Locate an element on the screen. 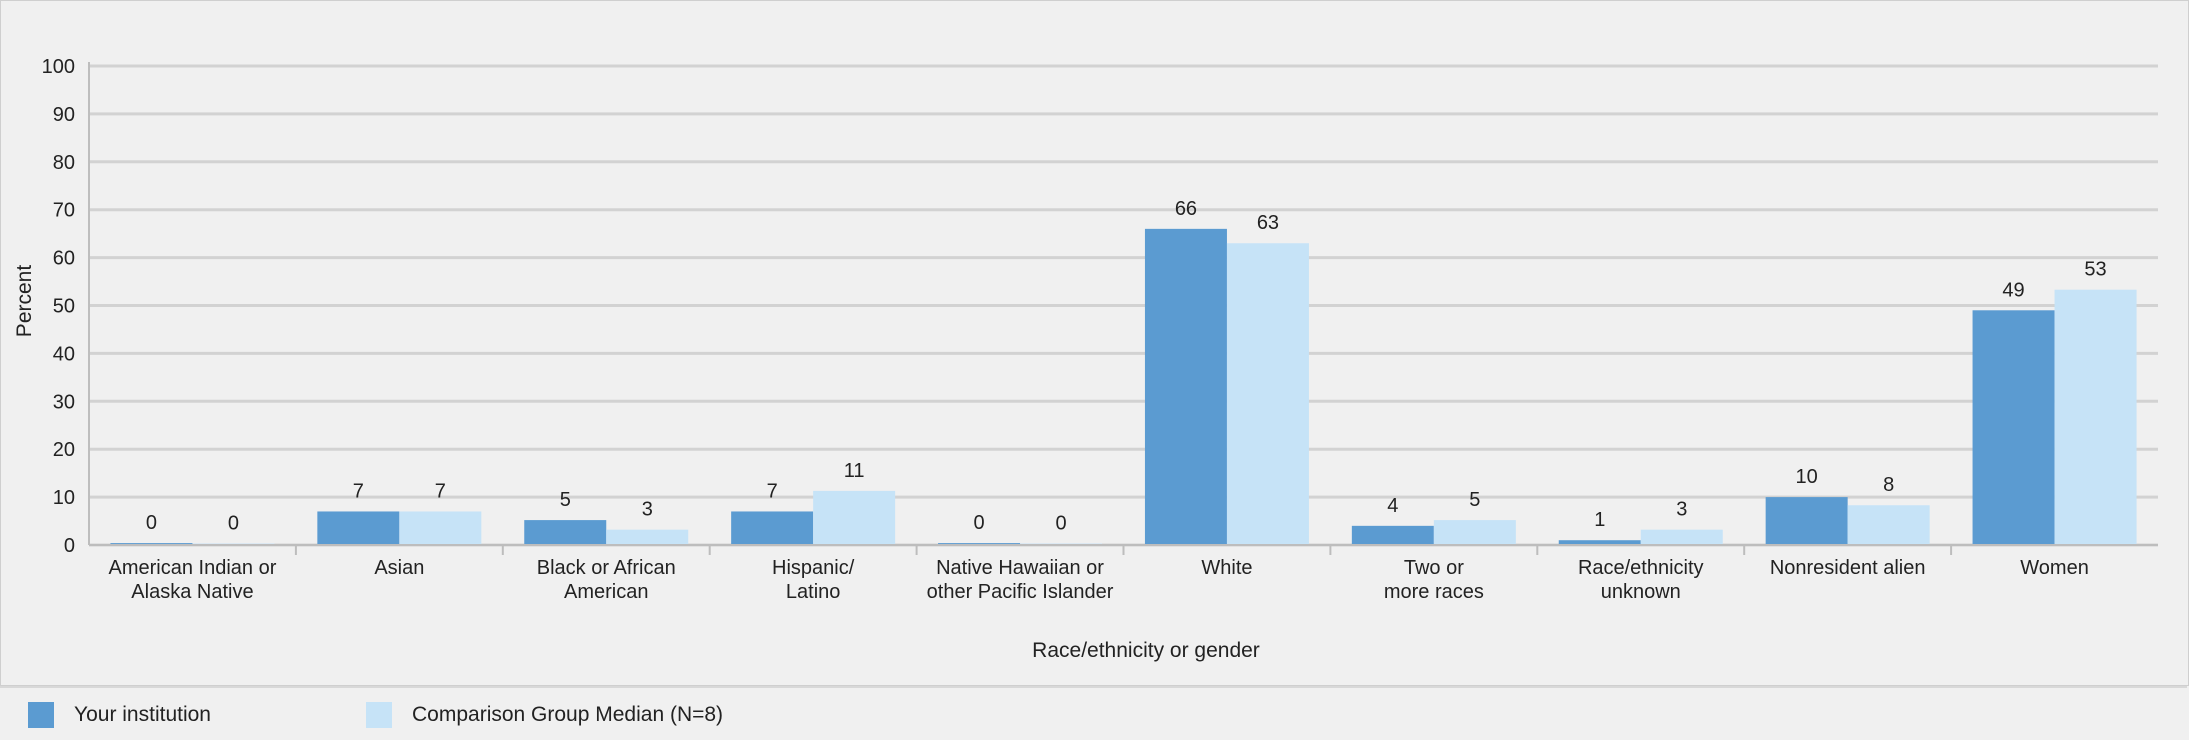 Image resolution: width=2189 pixels, height=740 pixels. x-tick-label: White is located at coordinates (1226, 568).